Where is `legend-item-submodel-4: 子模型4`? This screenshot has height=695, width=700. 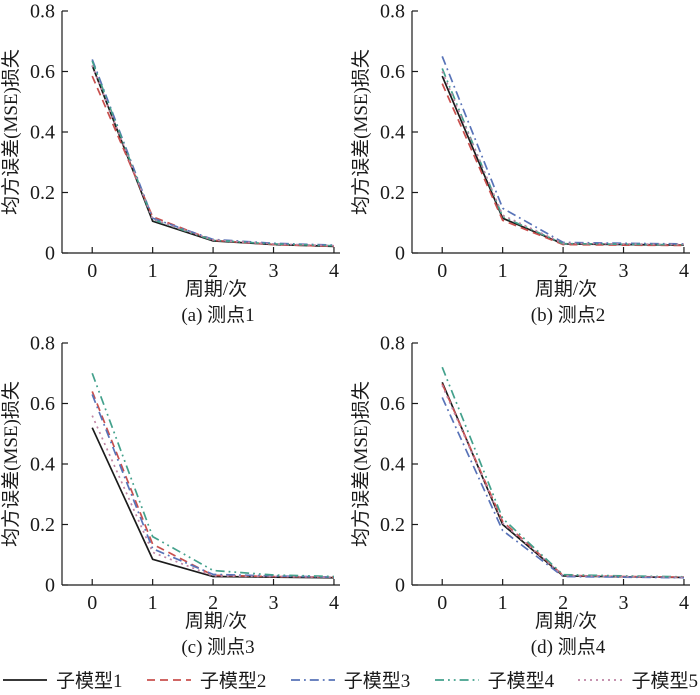
legend-item-submodel-4: 子模型4 is located at coordinates (494, 679).